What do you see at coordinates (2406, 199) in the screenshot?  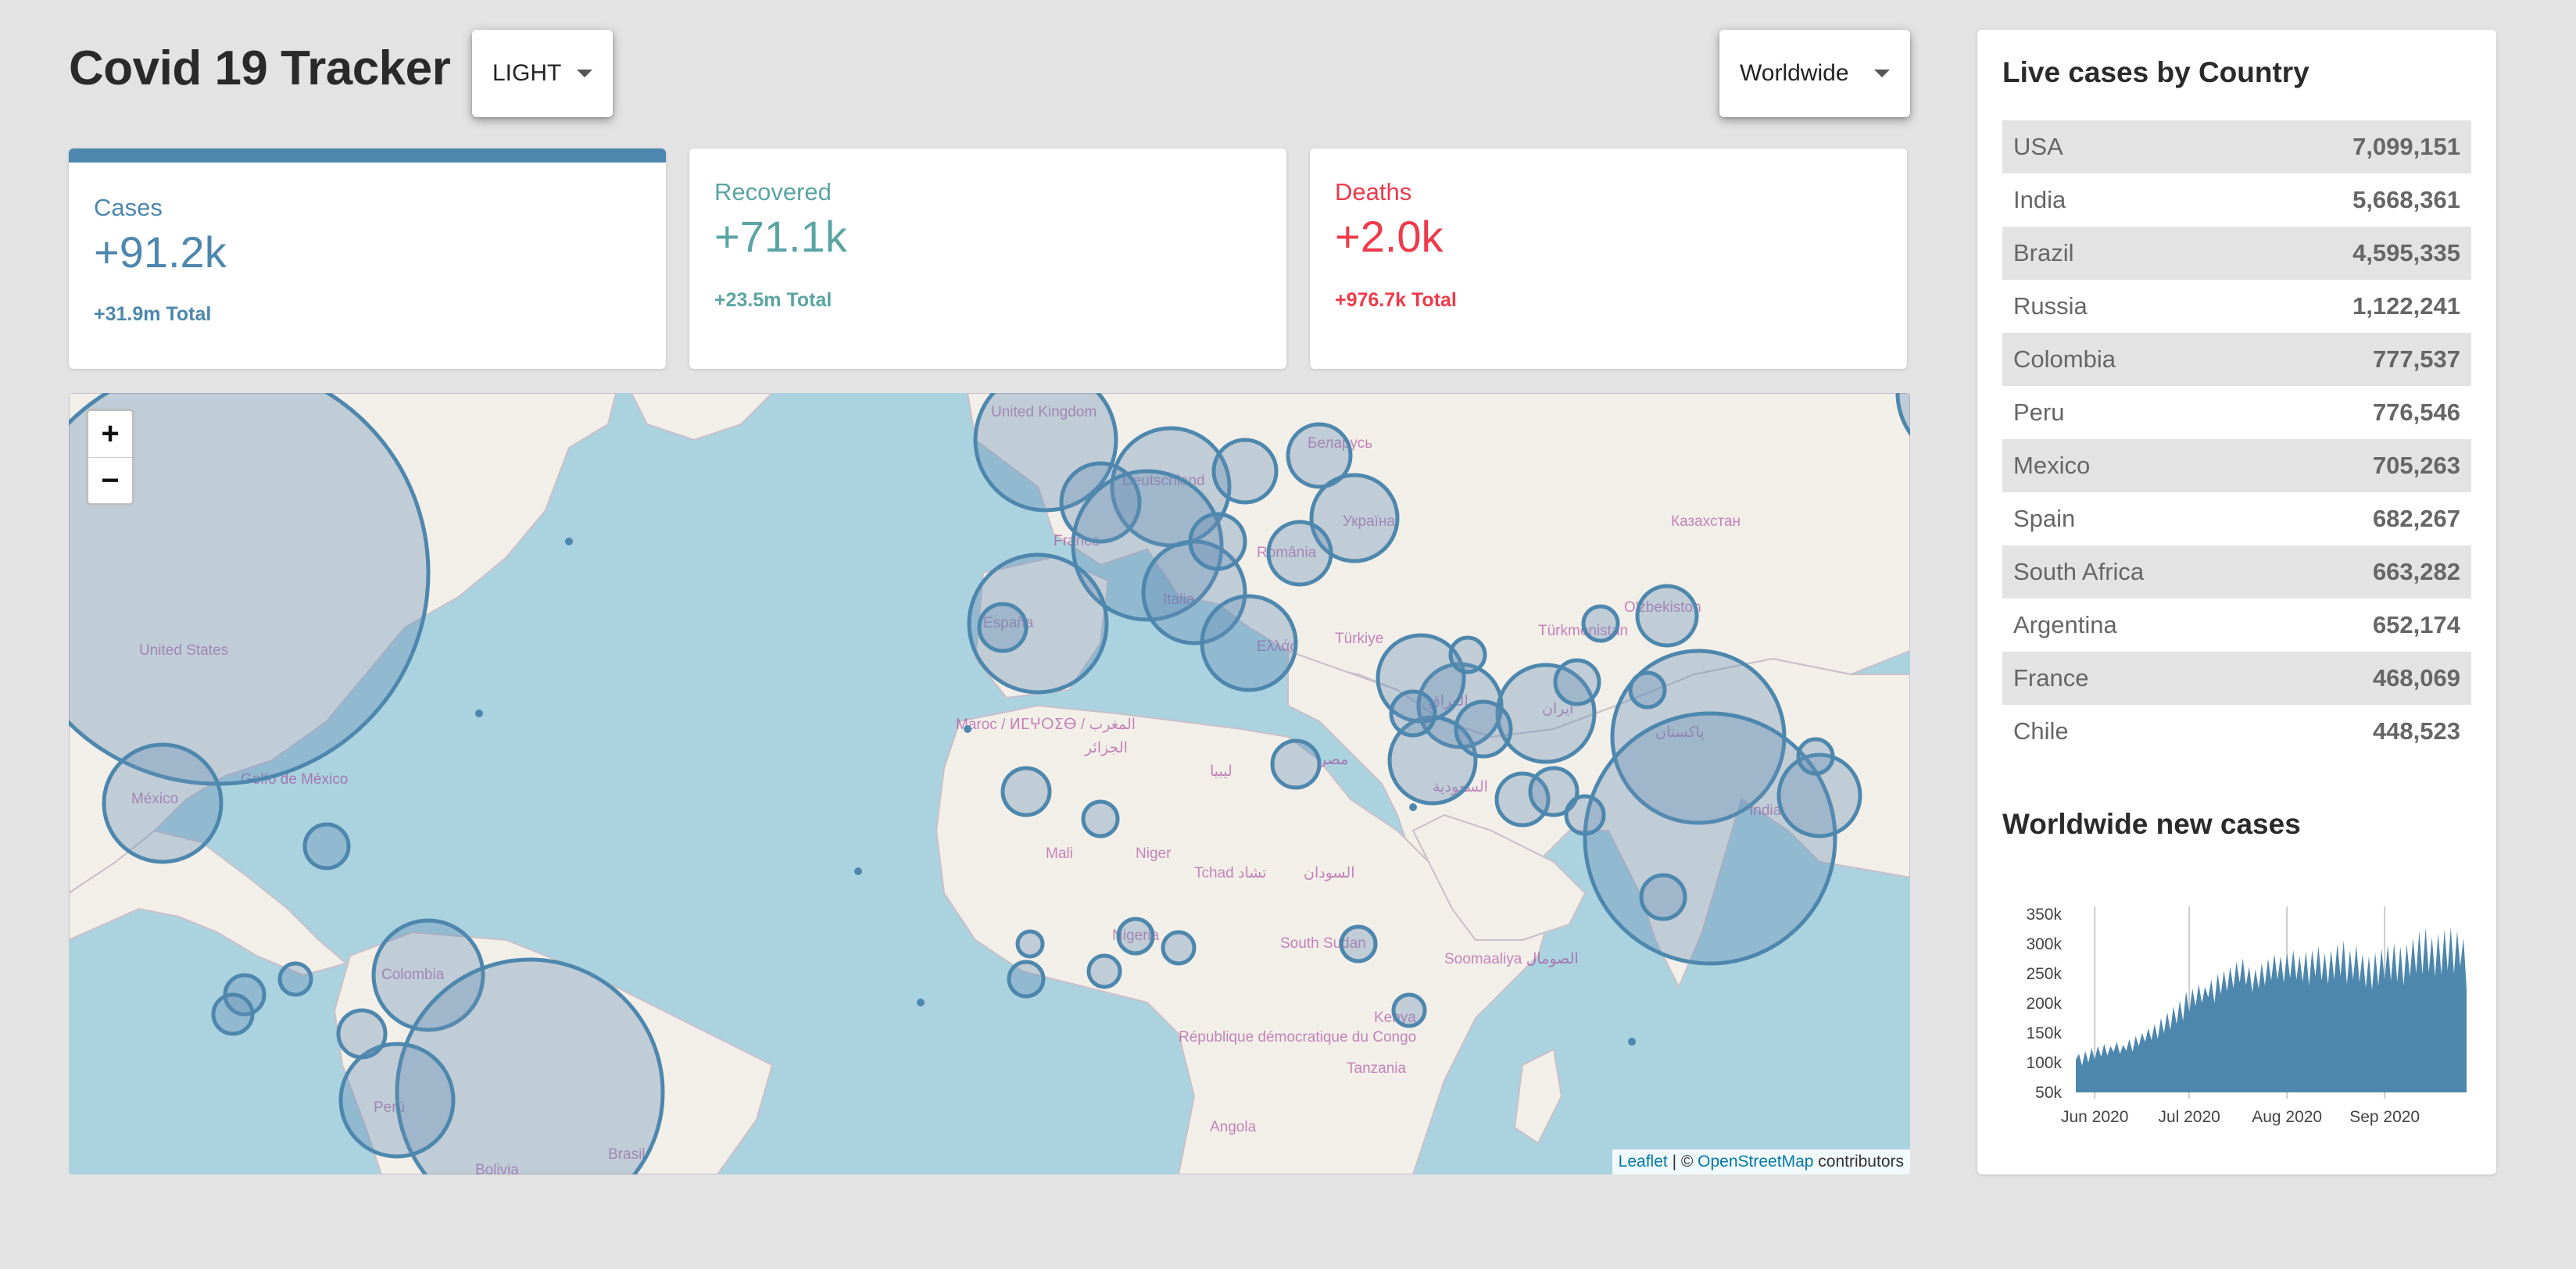 I see `country-cases: 5,668,361` at bounding box center [2406, 199].